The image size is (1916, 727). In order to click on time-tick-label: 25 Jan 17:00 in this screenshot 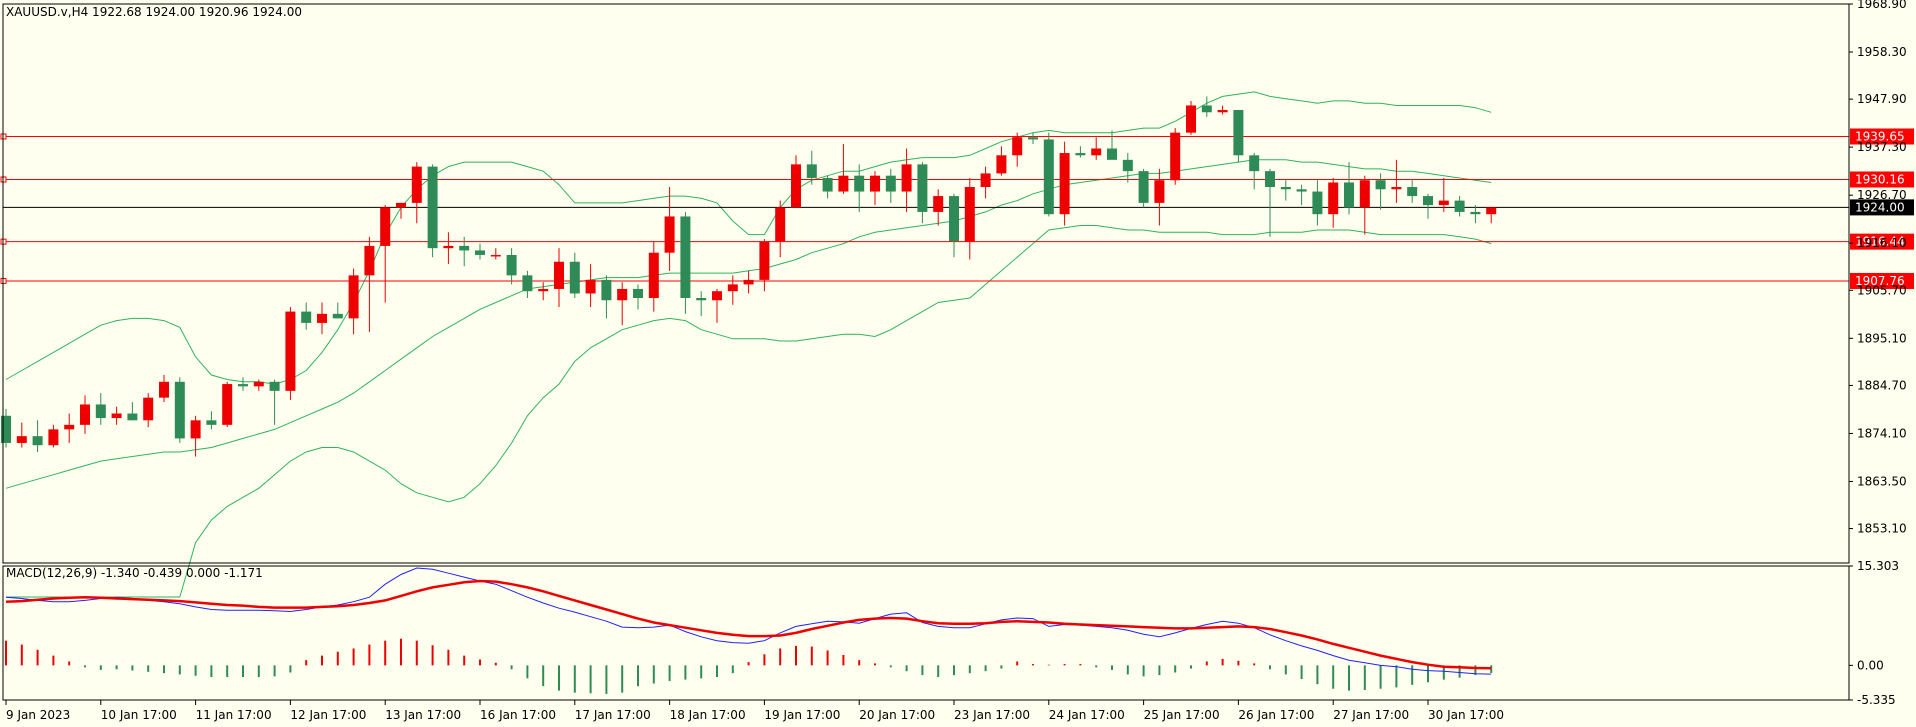, I will do `click(1182, 715)`.